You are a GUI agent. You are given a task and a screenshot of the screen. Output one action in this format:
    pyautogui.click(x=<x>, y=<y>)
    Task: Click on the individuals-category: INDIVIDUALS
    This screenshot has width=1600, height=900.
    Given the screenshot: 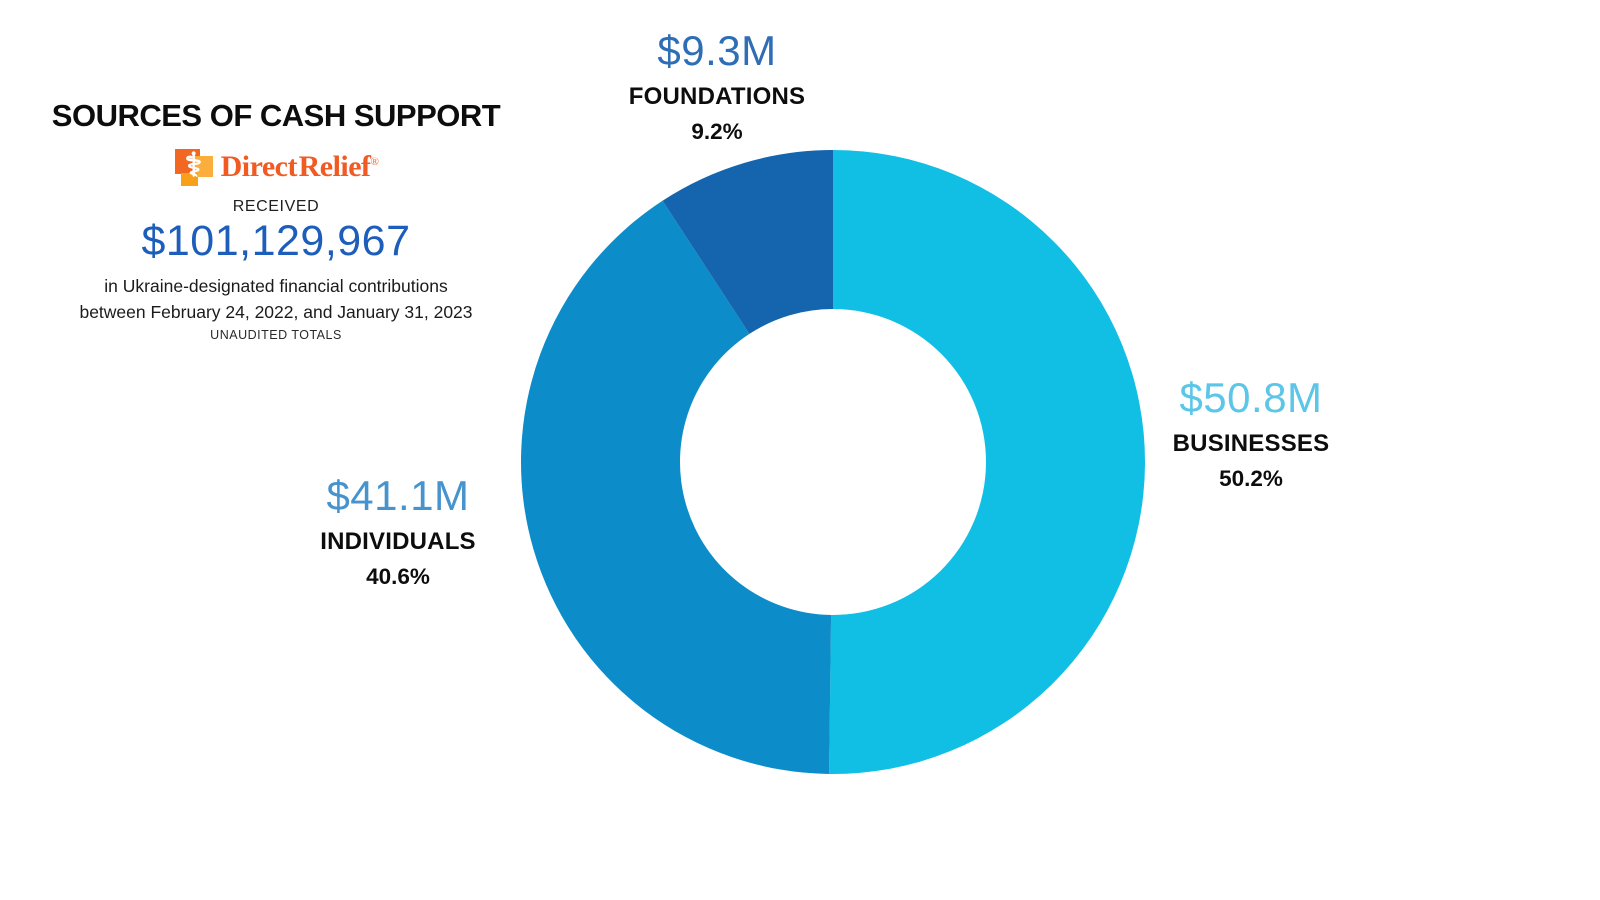 What is the action you would take?
    pyautogui.click(x=398, y=542)
    